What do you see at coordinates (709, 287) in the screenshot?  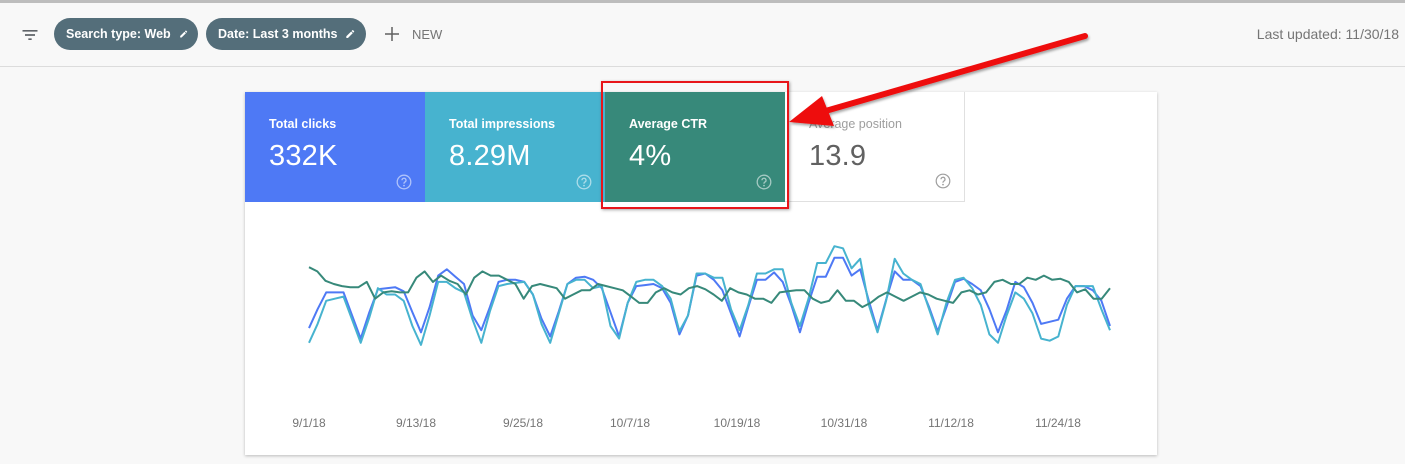 I see `series-line-average-ctr` at bounding box center [709, 287].